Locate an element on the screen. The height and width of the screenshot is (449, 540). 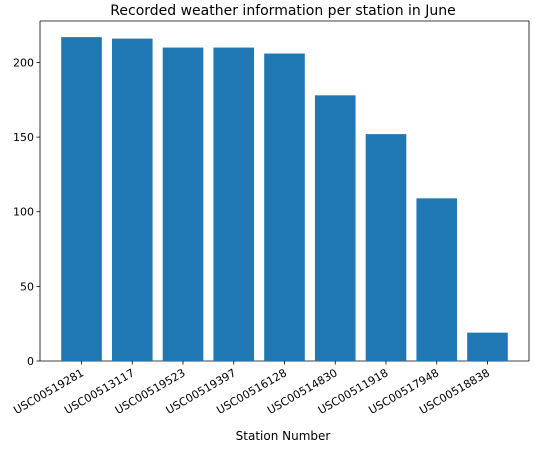
bar-USC00519397 is located at coordinates (234, 204).